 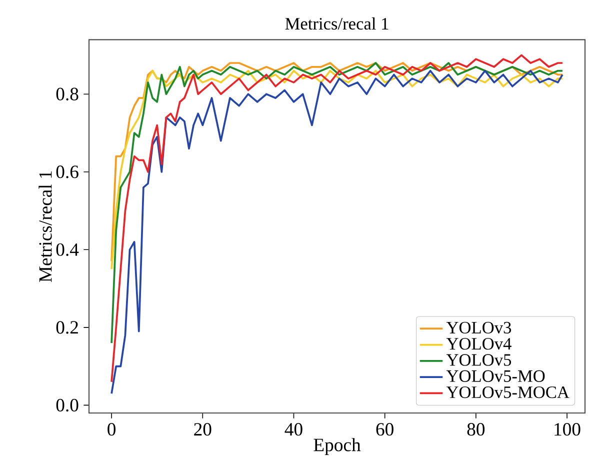 What do you see at coordinates (479, 344) in the screenshot?
I see `legend-label: YOLOv4` at bounding box center [479, 344].